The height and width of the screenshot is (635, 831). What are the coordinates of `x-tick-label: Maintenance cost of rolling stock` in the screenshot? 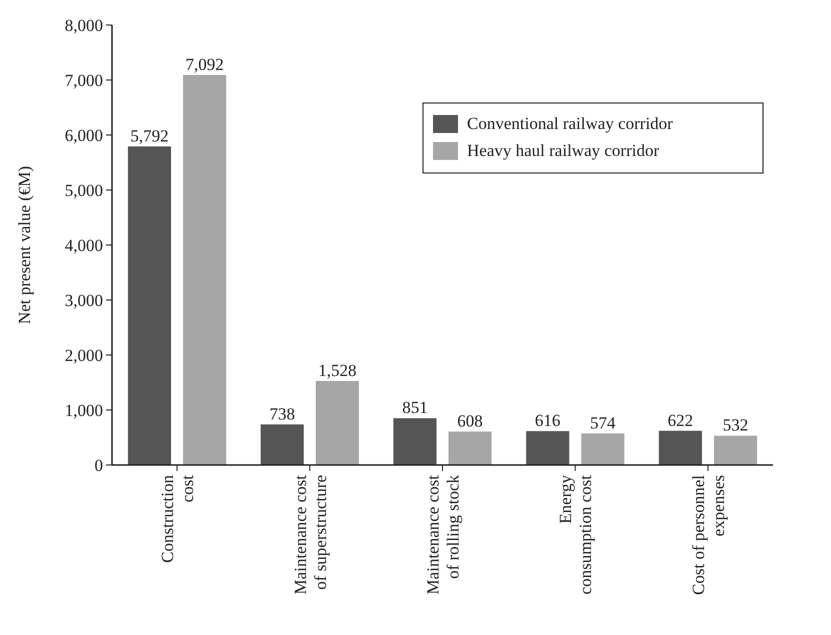 It's located at (443, 534).